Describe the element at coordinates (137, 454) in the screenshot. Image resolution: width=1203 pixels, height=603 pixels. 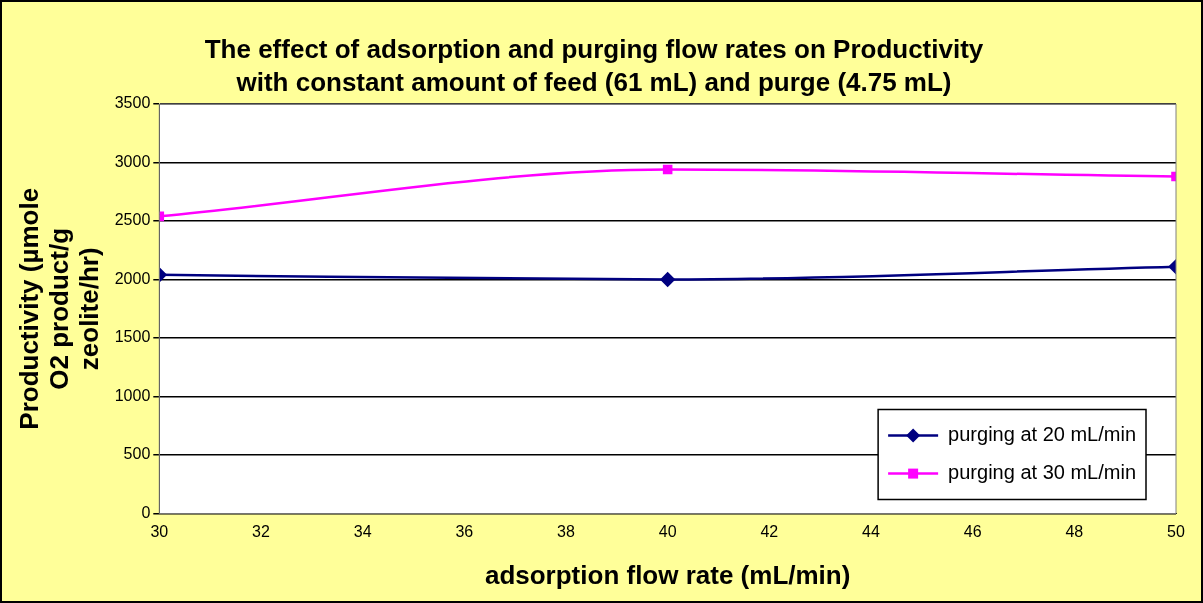
I see `y-tick-label: 500` at that location.